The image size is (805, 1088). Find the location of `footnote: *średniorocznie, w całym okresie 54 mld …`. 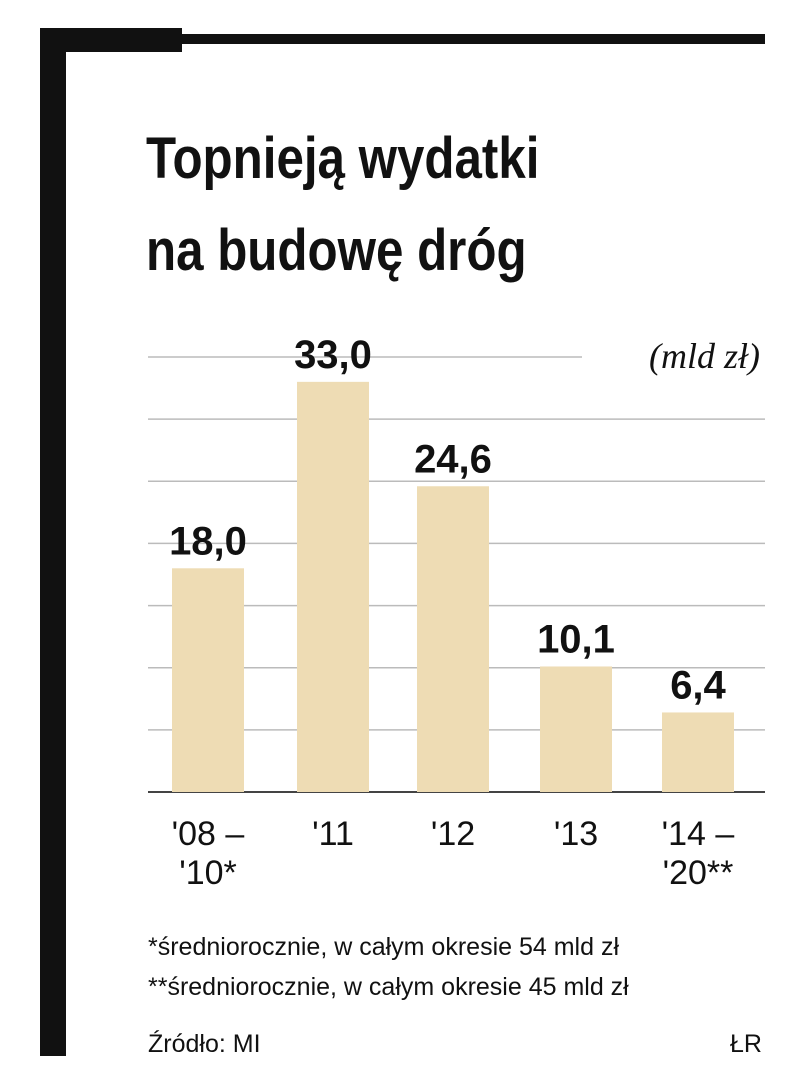

footnote: *średniorocznie, w całym okresie 54 mld … is located at coordinates (383, 947).